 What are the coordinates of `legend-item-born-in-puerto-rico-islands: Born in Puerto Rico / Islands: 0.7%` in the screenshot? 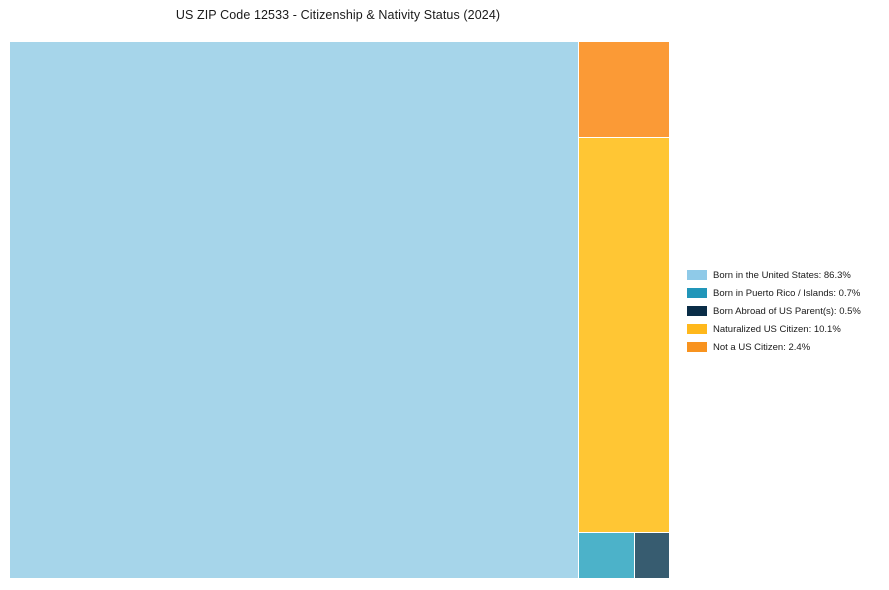 It's located at (785, 293).